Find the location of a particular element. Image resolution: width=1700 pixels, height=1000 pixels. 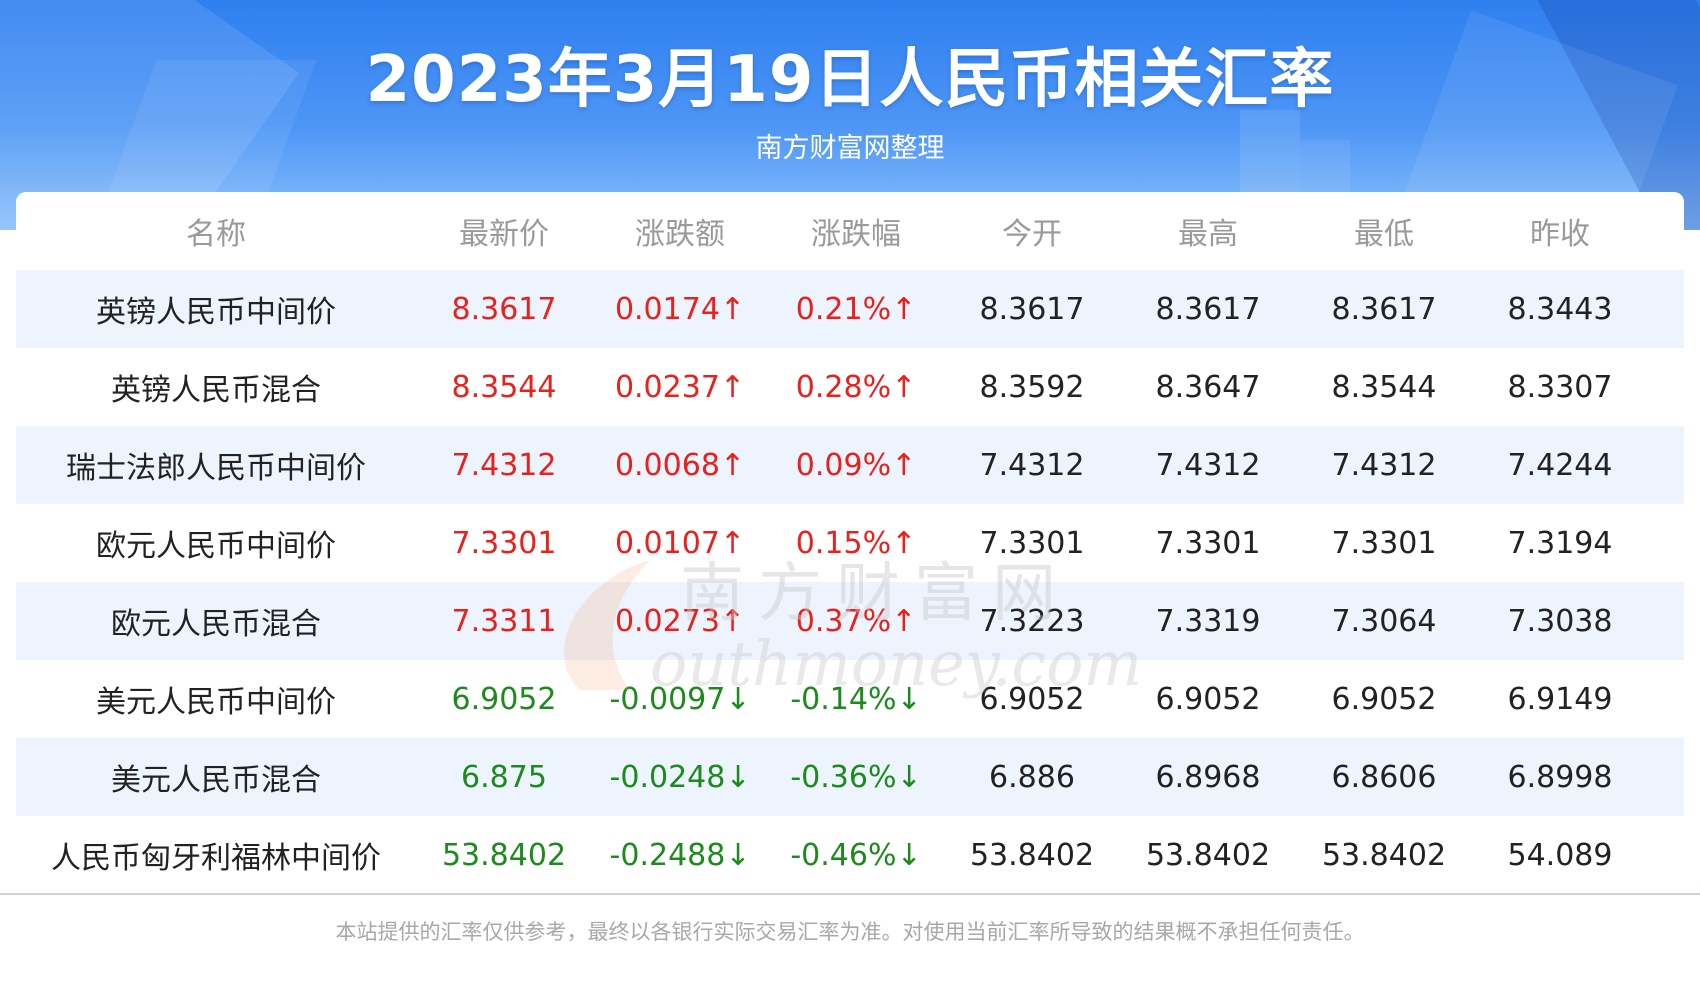

column-header-prev-close: 昨收 is located at coordinates (1560, 234).